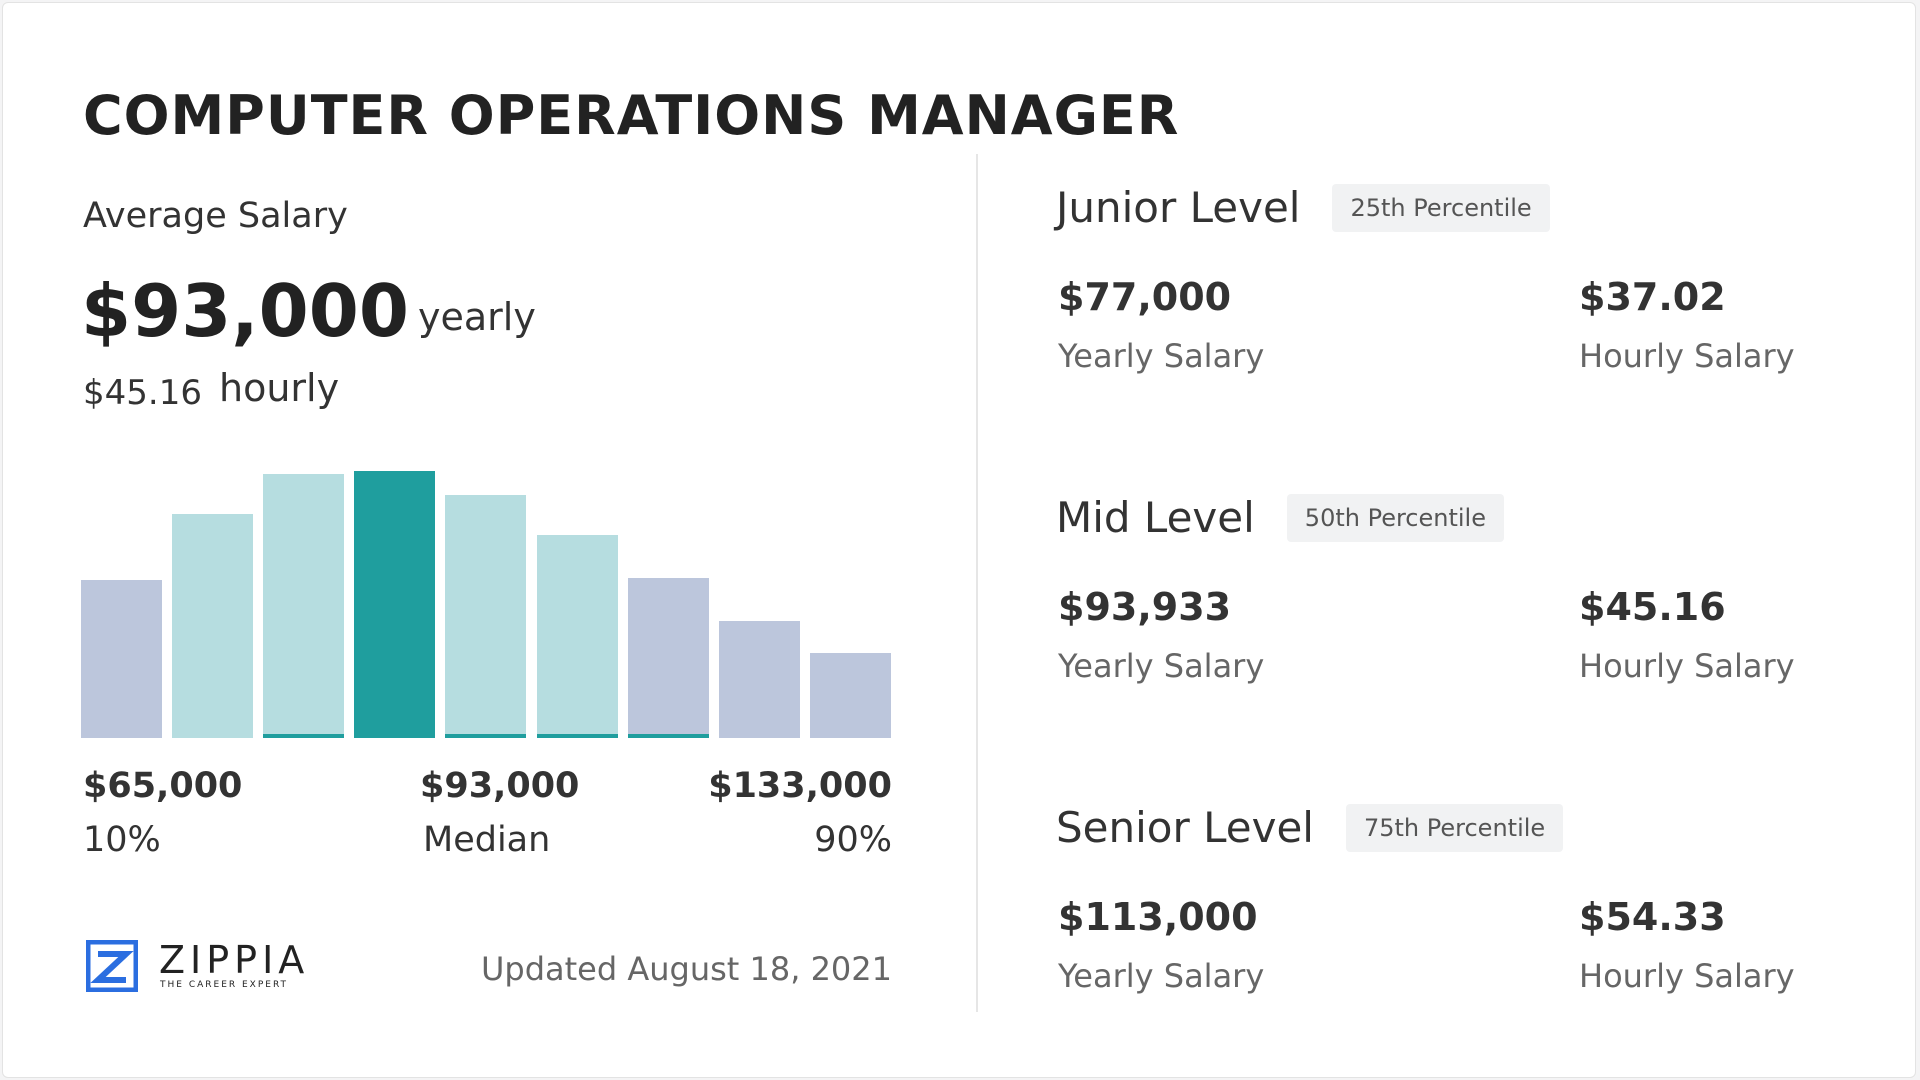  Describe the element at coordinates (112, 966) in the screenshot. I see `logo-icon` at that location.